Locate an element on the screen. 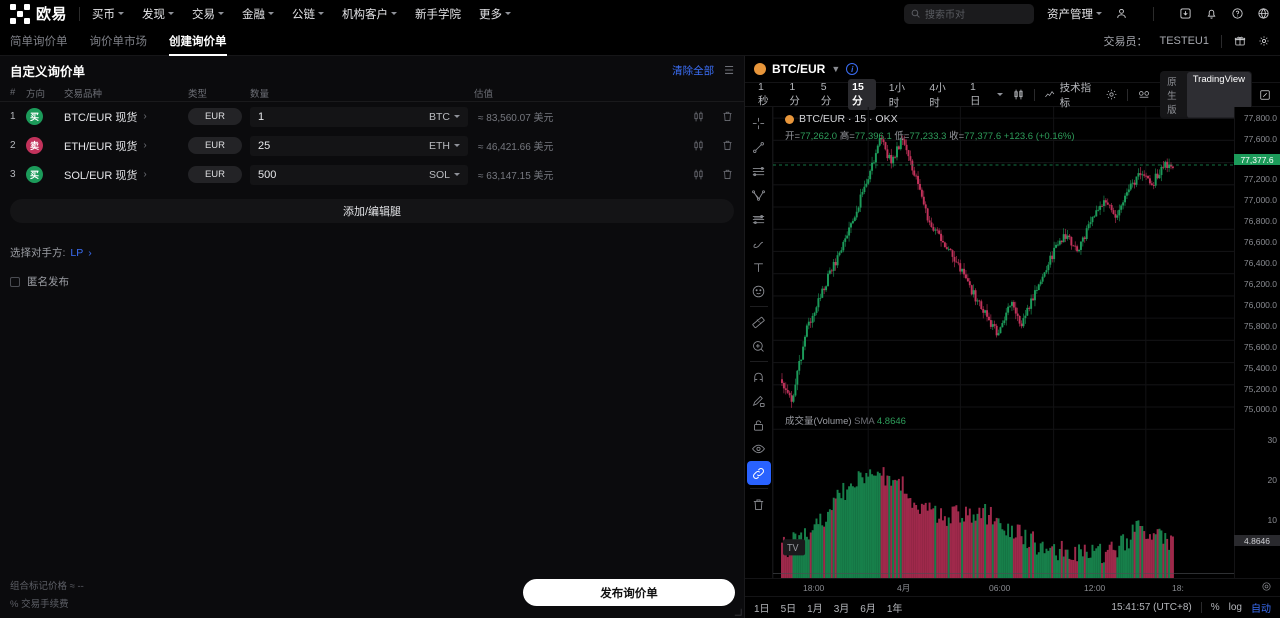 This screenshot has width=1280, height=618. magnet-icon is located at coordinates (759, 377).